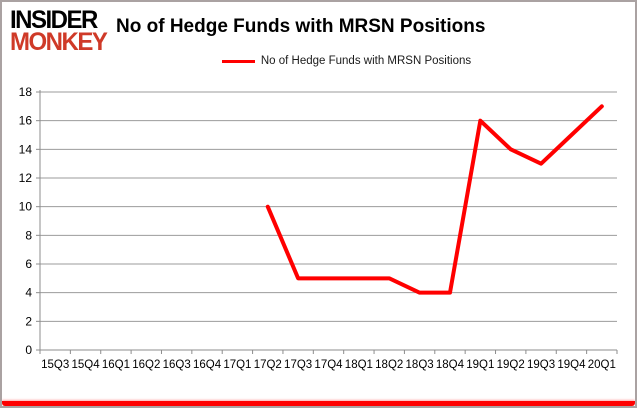 The width and height of the screenshot is (637, 408). What do you see at coordinates (146, 365) in the screenshot?
I see `x-axis-tick-label: 16Q2` at bounding box center [146, 365].